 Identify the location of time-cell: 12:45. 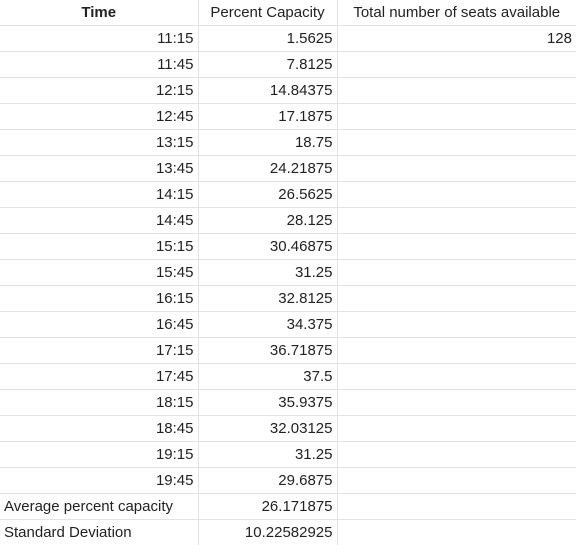
(99, 116).